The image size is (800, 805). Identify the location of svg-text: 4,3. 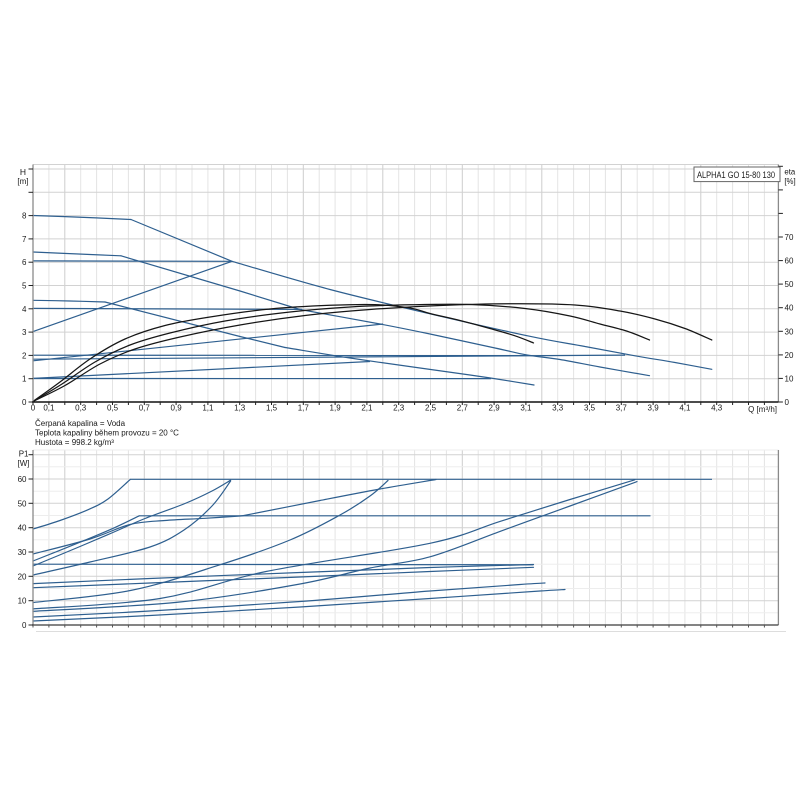
(717, 408).